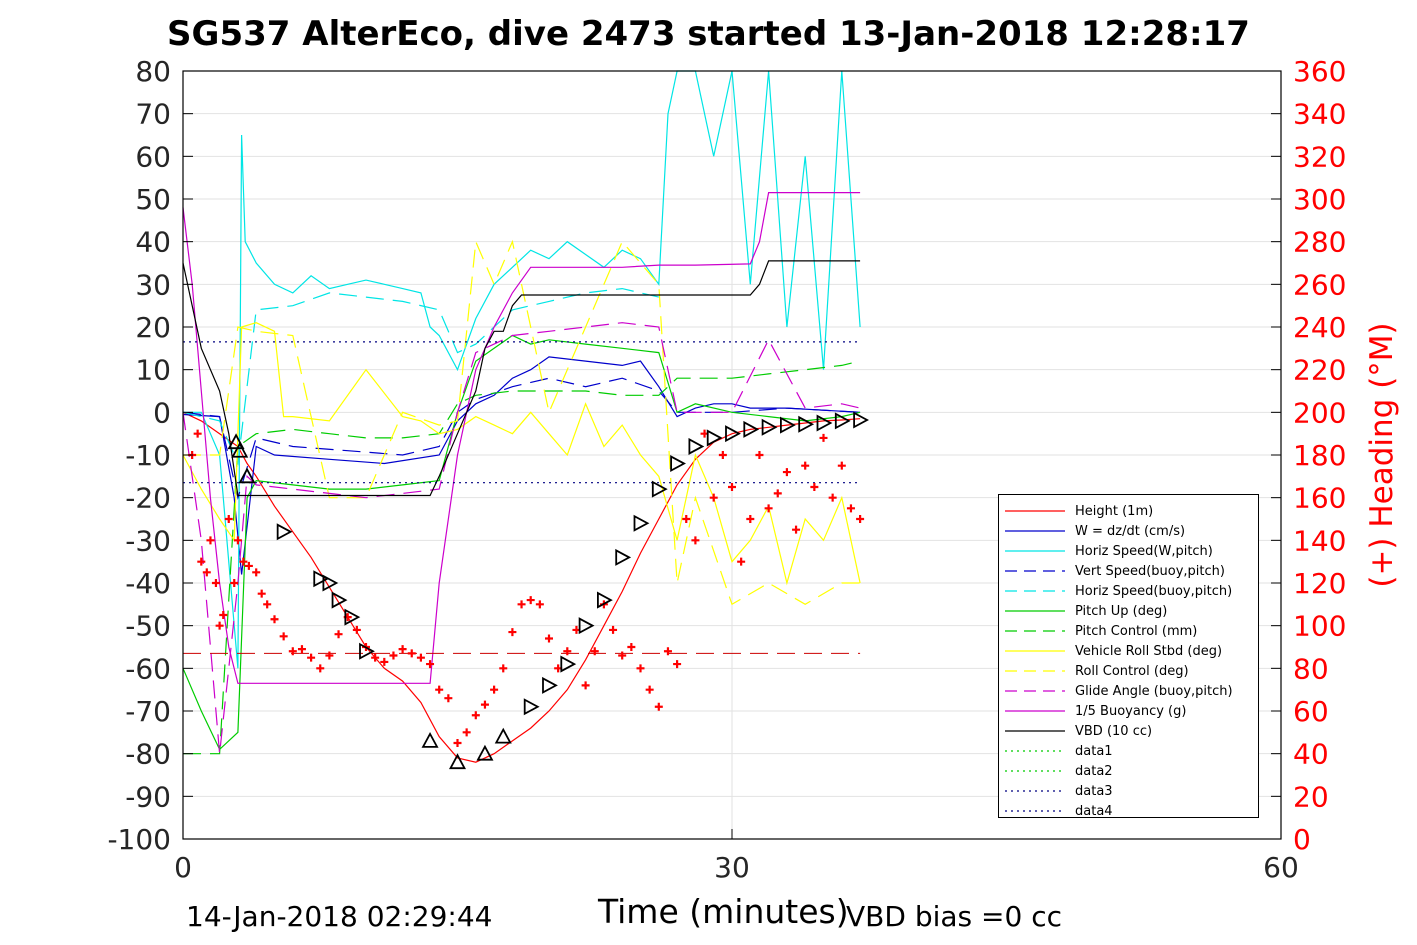  Describe the element at coordinates (1319, 583) in the screenshot. I see `y-right-tick-label: 120` at that location.